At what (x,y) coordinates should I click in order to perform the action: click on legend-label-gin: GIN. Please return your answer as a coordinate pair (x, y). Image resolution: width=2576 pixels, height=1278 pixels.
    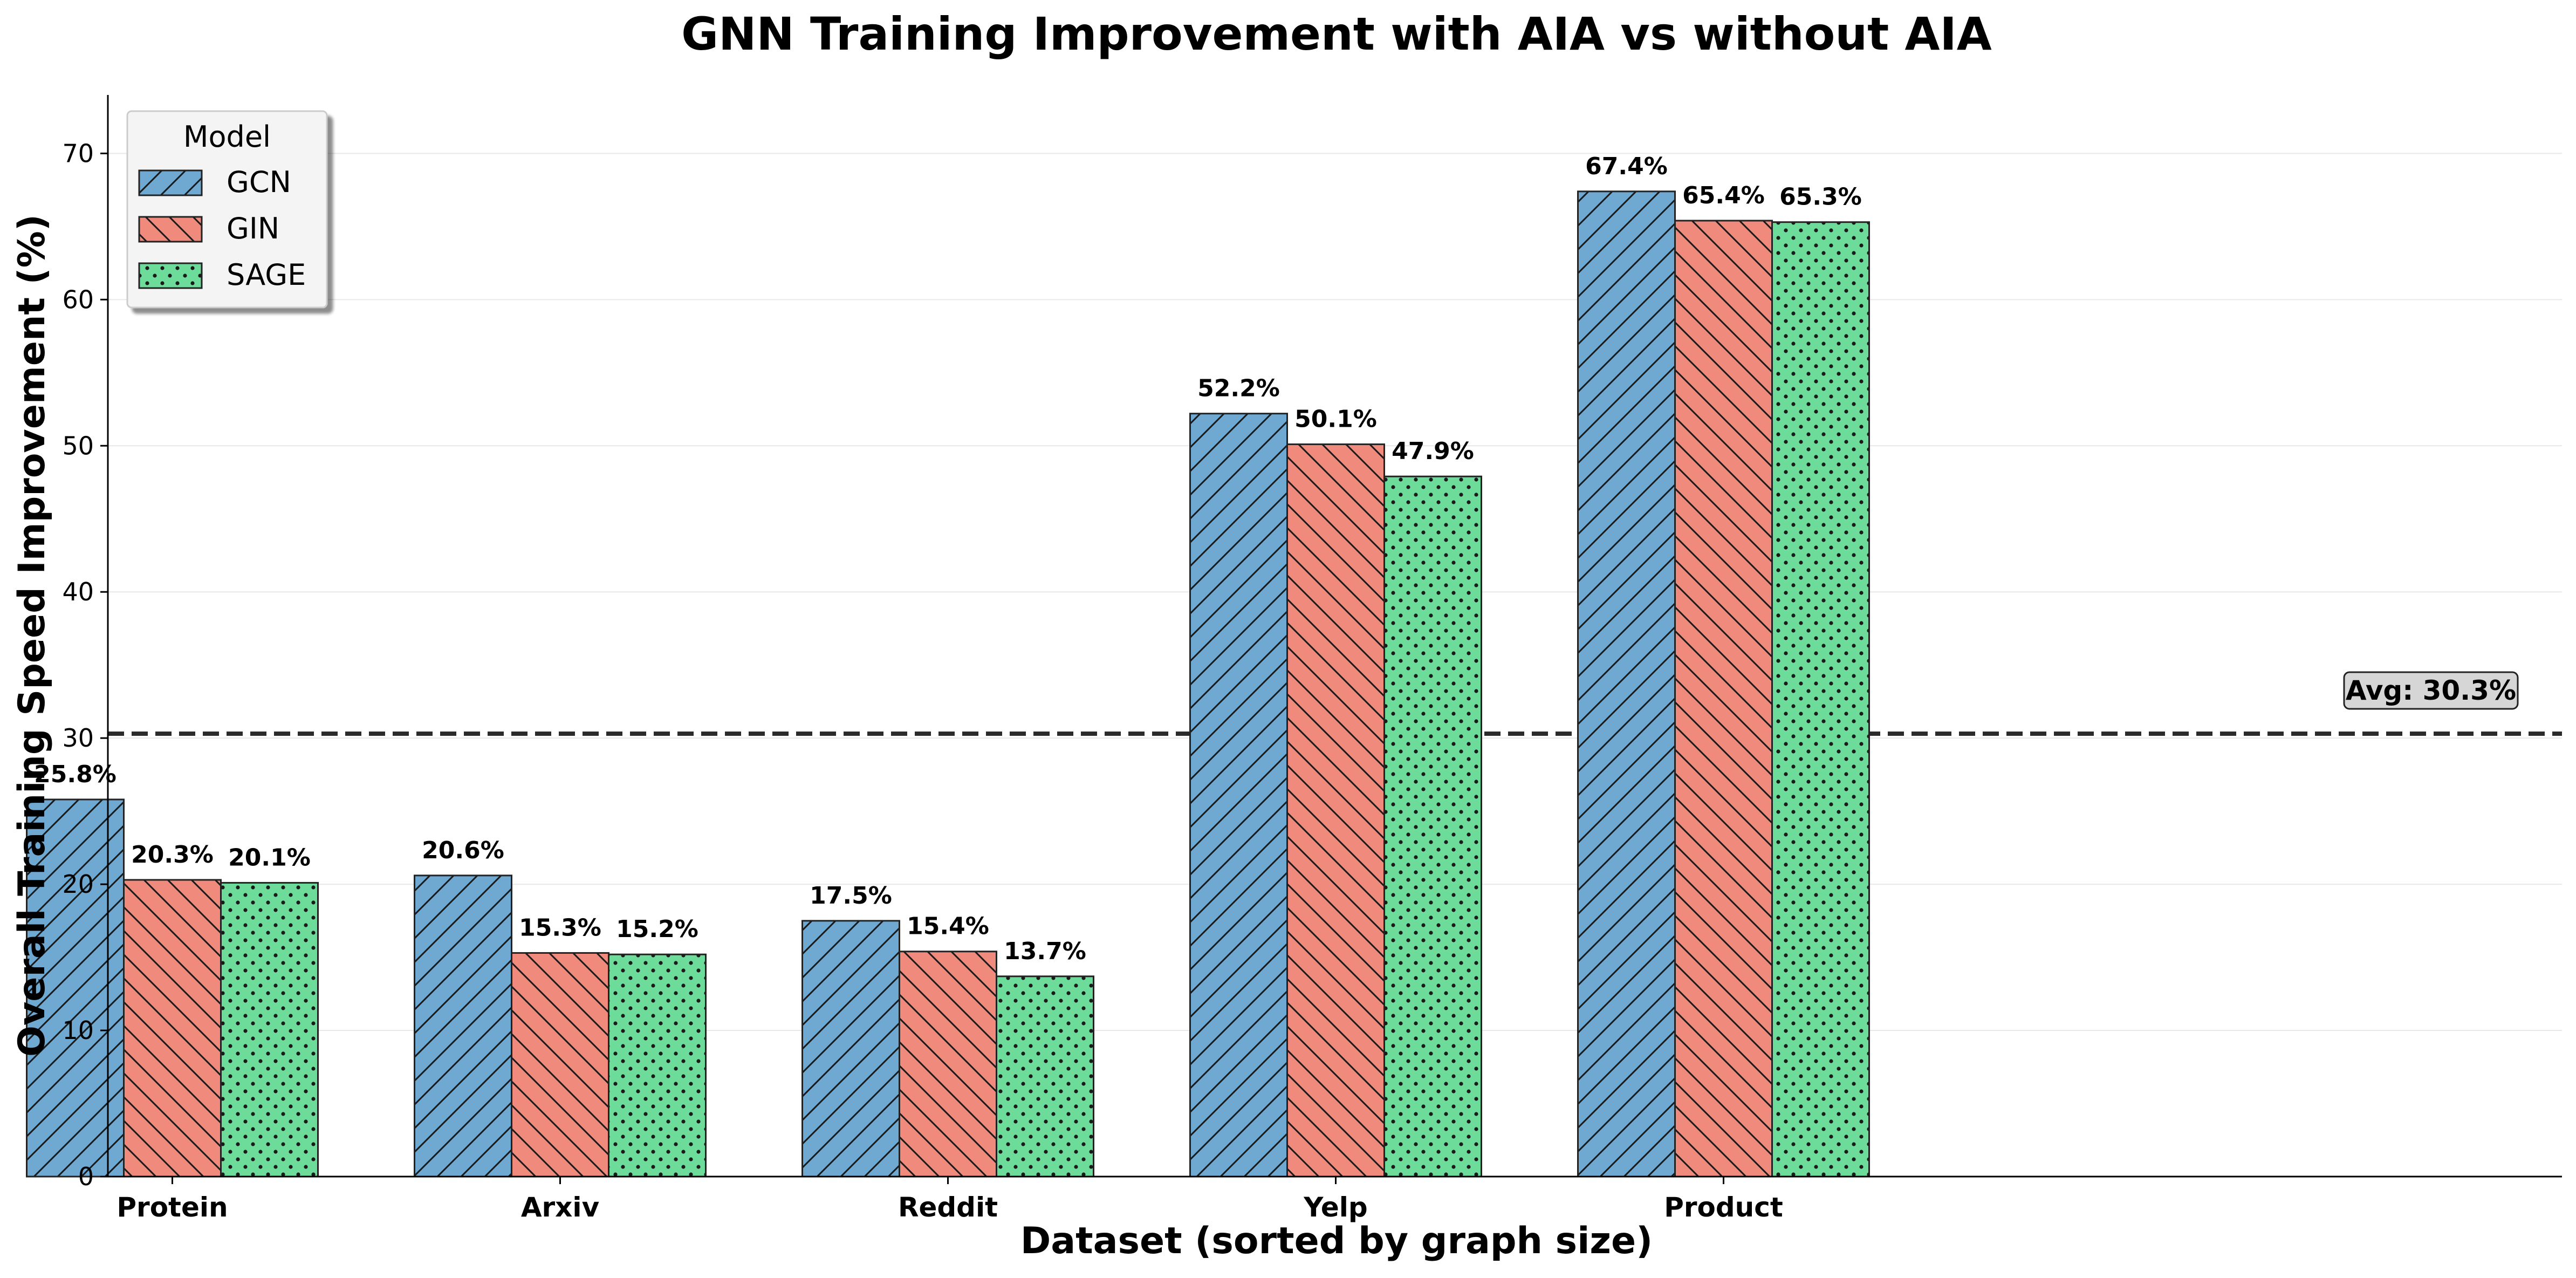
    Looking at the image, I should click on (253, 228).